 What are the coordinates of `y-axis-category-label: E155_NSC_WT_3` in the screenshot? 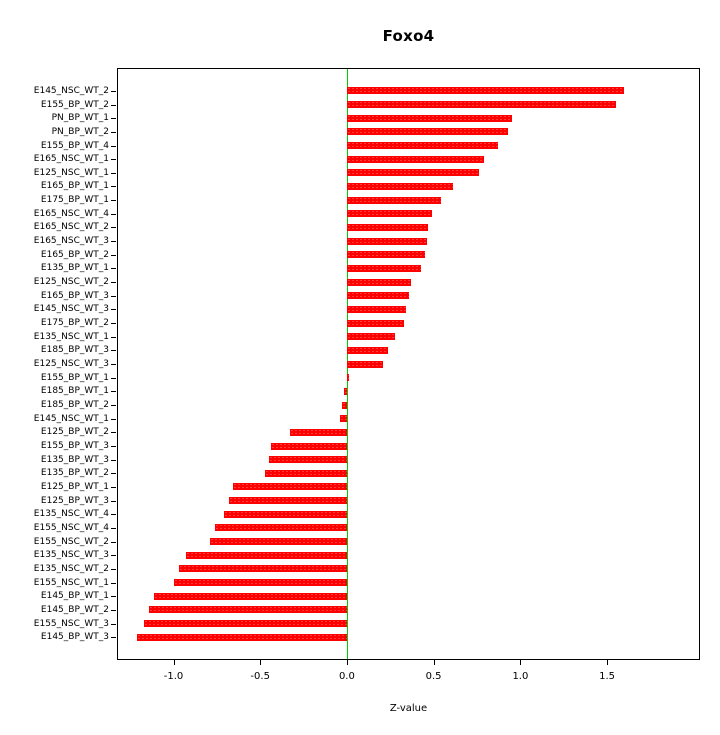 It's located at (71, 623).